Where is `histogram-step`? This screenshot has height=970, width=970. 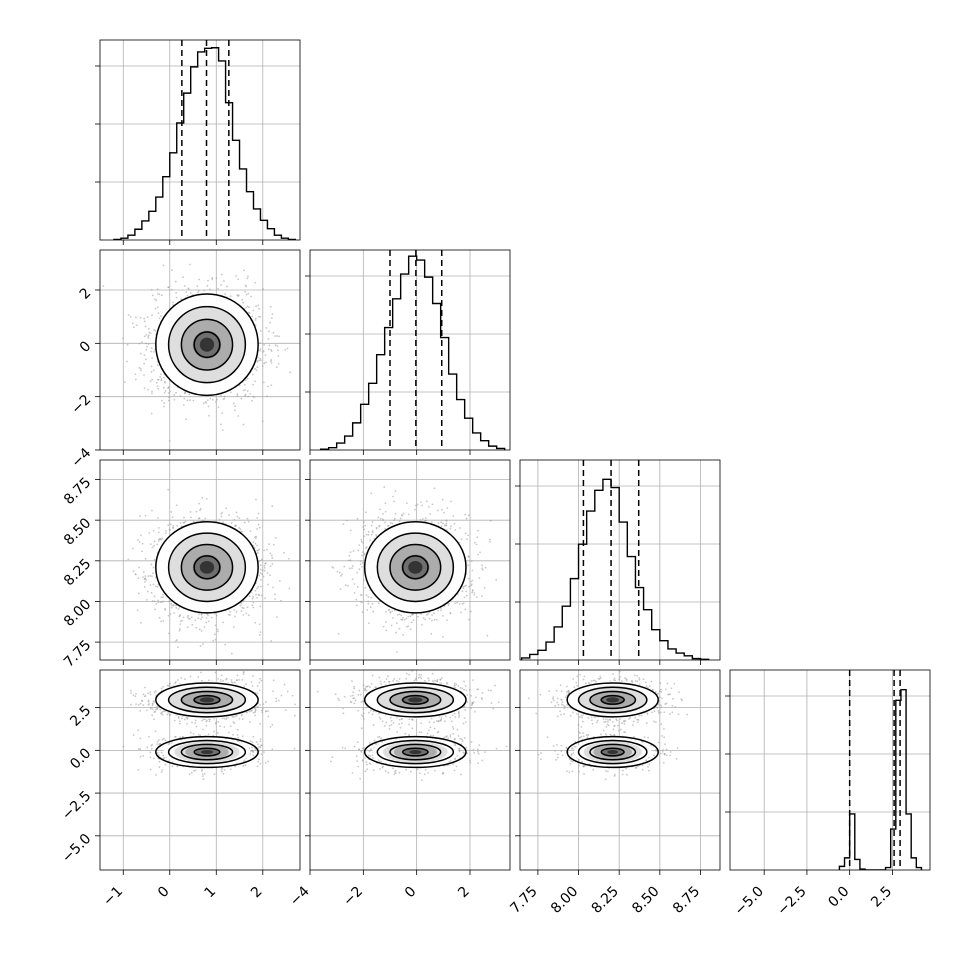
histogram-step is located at coordinates (615, 569).